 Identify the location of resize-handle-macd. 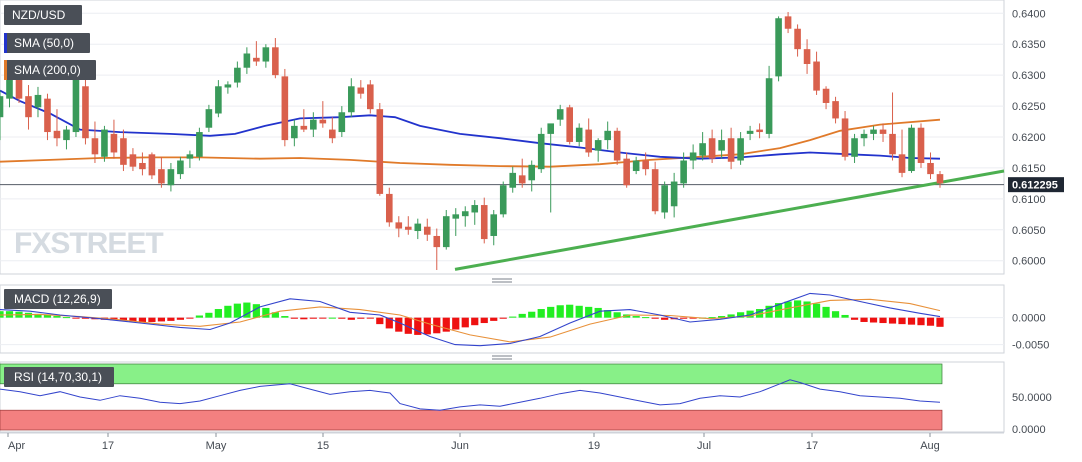
(502, 280).